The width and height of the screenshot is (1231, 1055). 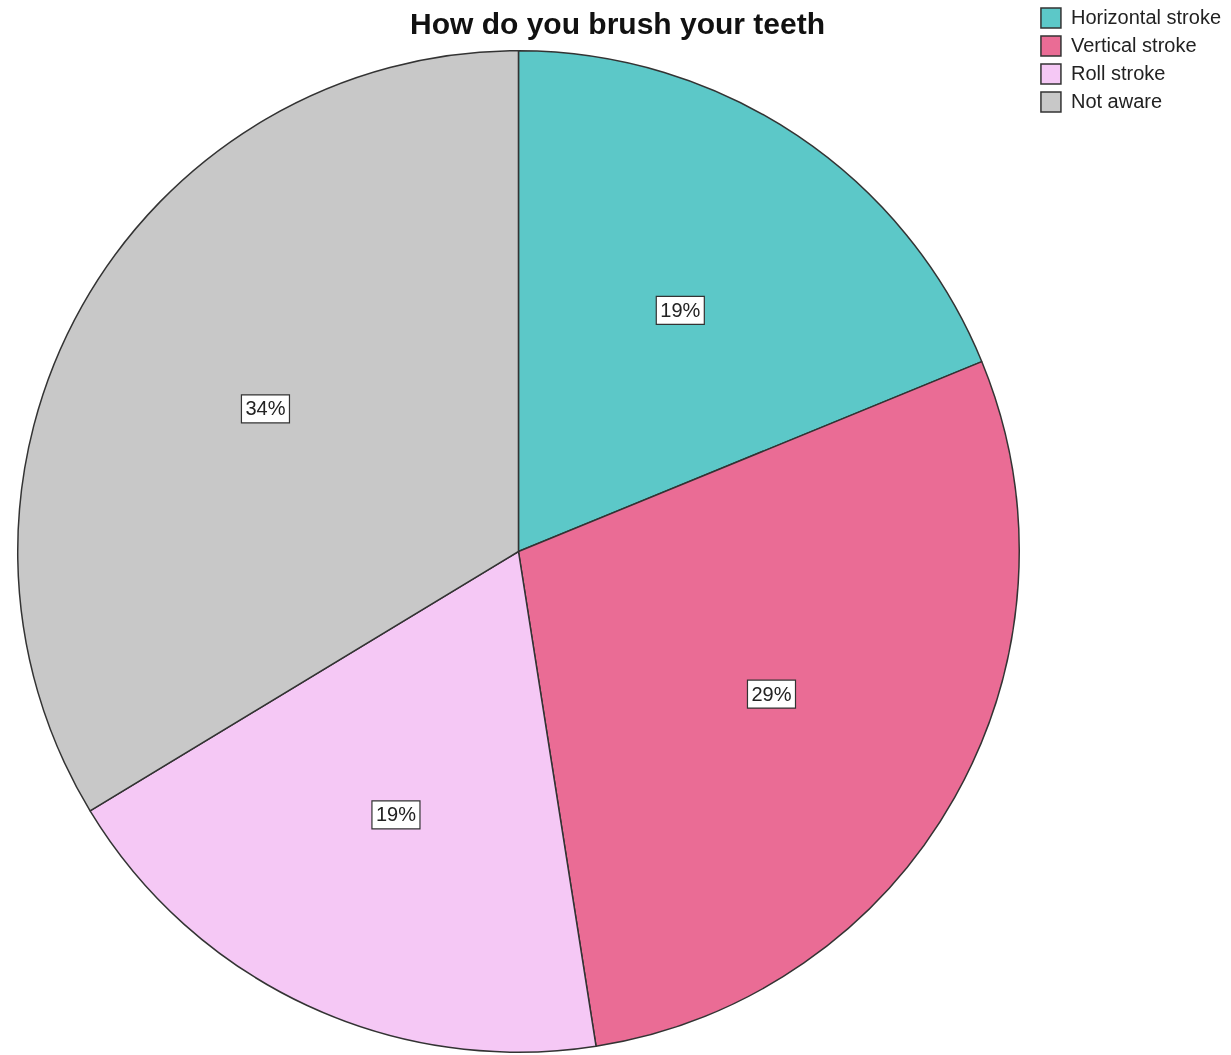 What do you see at coordinates (1118, 72) in the screenshot?
I see `legend-label: Roll stroke` at bounding box center [1118, 72].